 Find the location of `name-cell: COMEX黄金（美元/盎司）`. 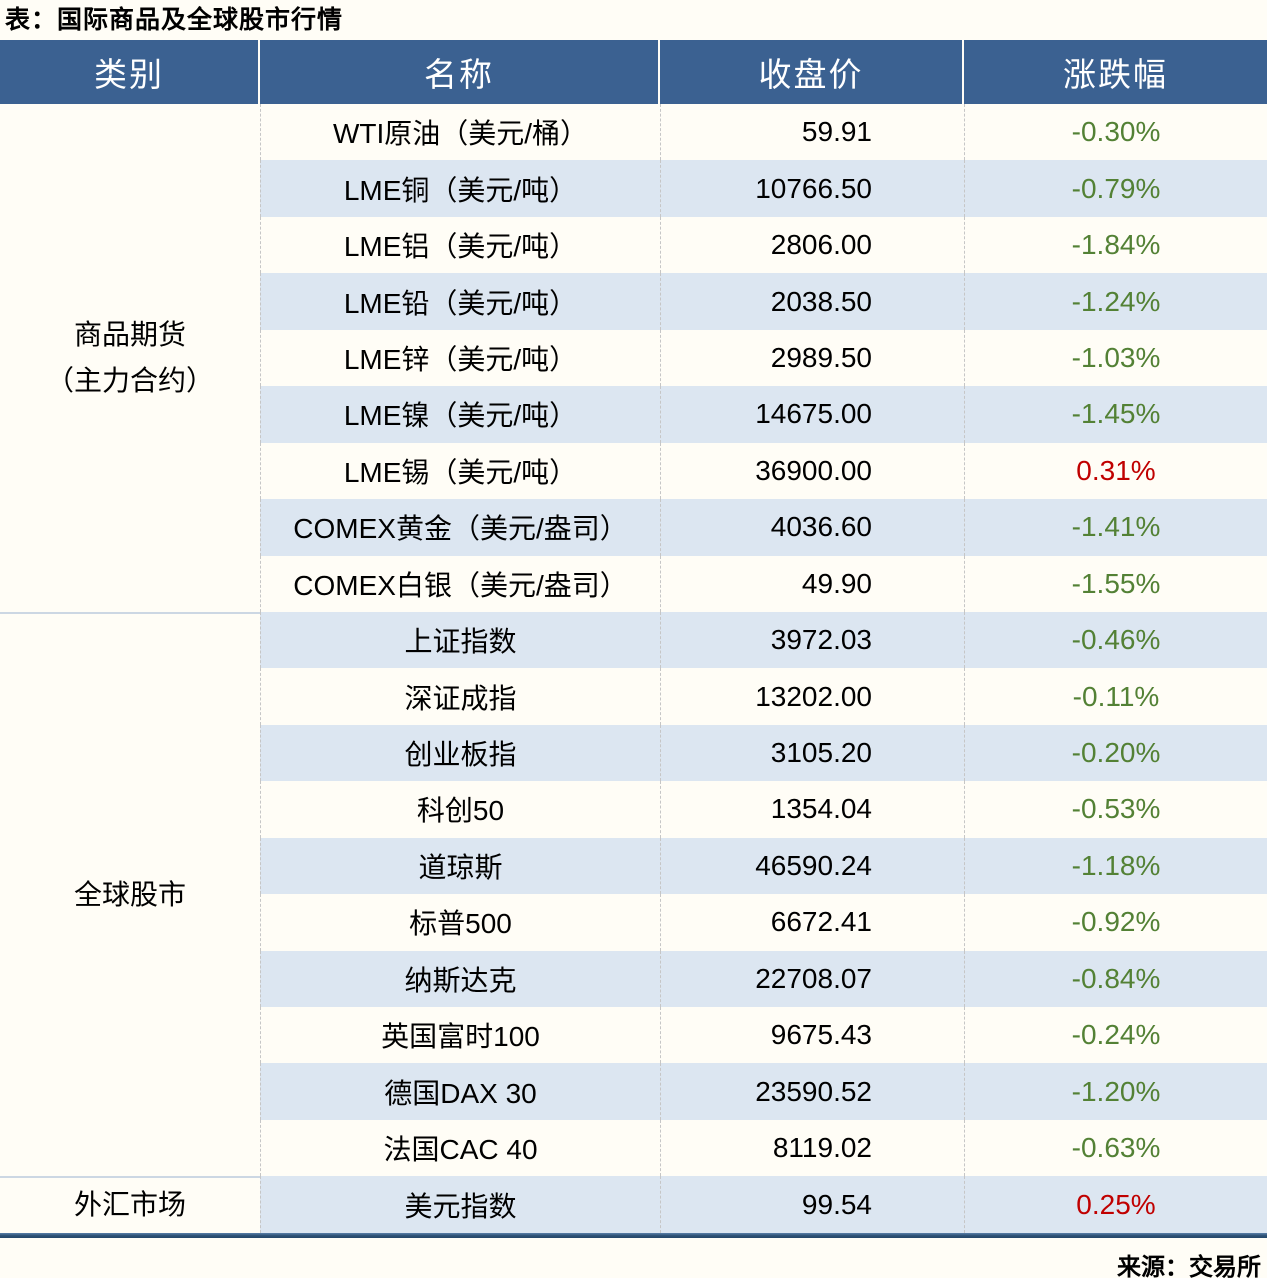

name-cell: COMEX黄金（美元/盎司） is located at coordinates (460, 527).